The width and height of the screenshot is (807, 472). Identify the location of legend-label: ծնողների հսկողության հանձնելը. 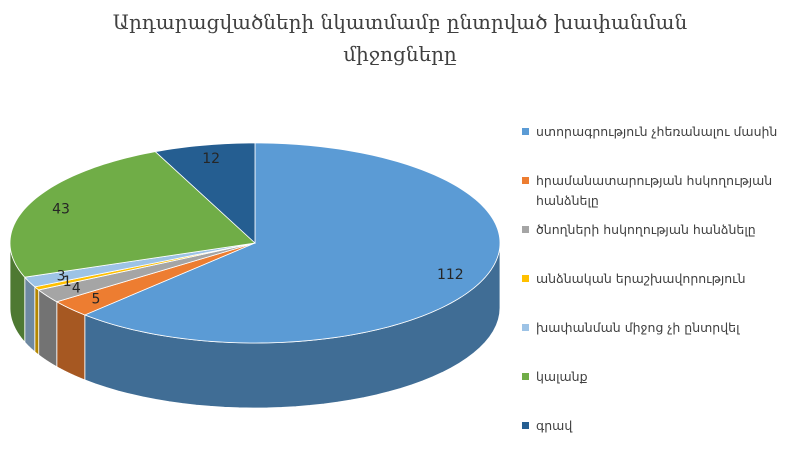
(646, 229).